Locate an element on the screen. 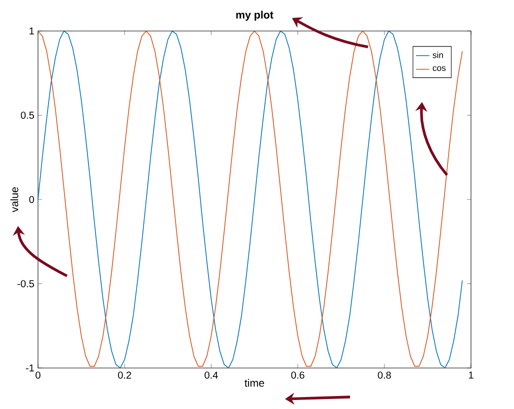 This screenshot has height=409, width=514. x-tick-label: 1 is located at coordinates (471, 375).